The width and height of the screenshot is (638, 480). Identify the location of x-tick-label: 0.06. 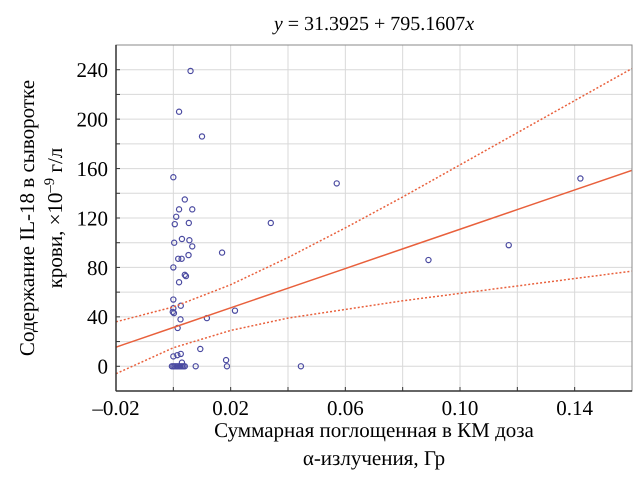
(345, 408).